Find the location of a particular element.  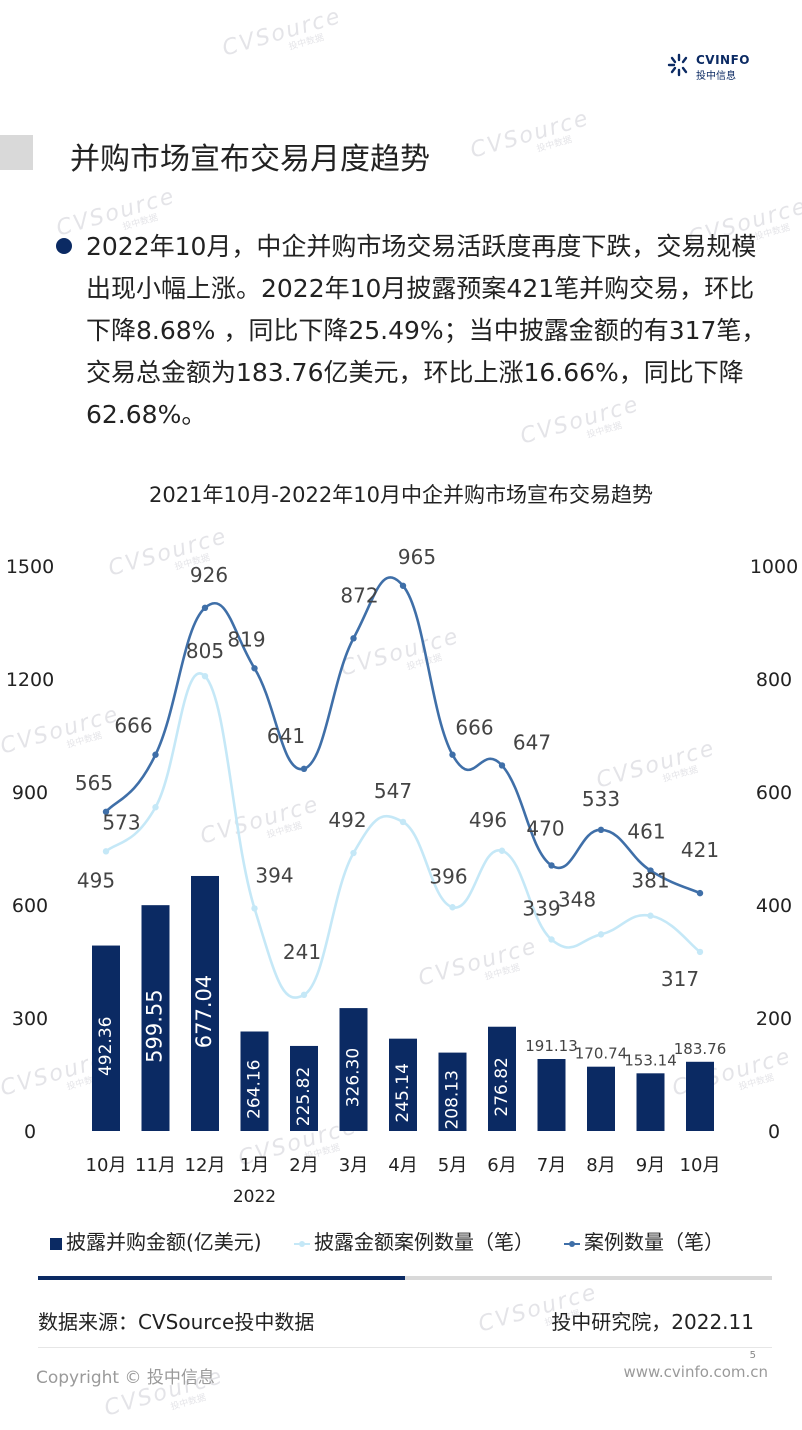

point-label-disclosed-count: 495 is located at coordinates (96, 880).